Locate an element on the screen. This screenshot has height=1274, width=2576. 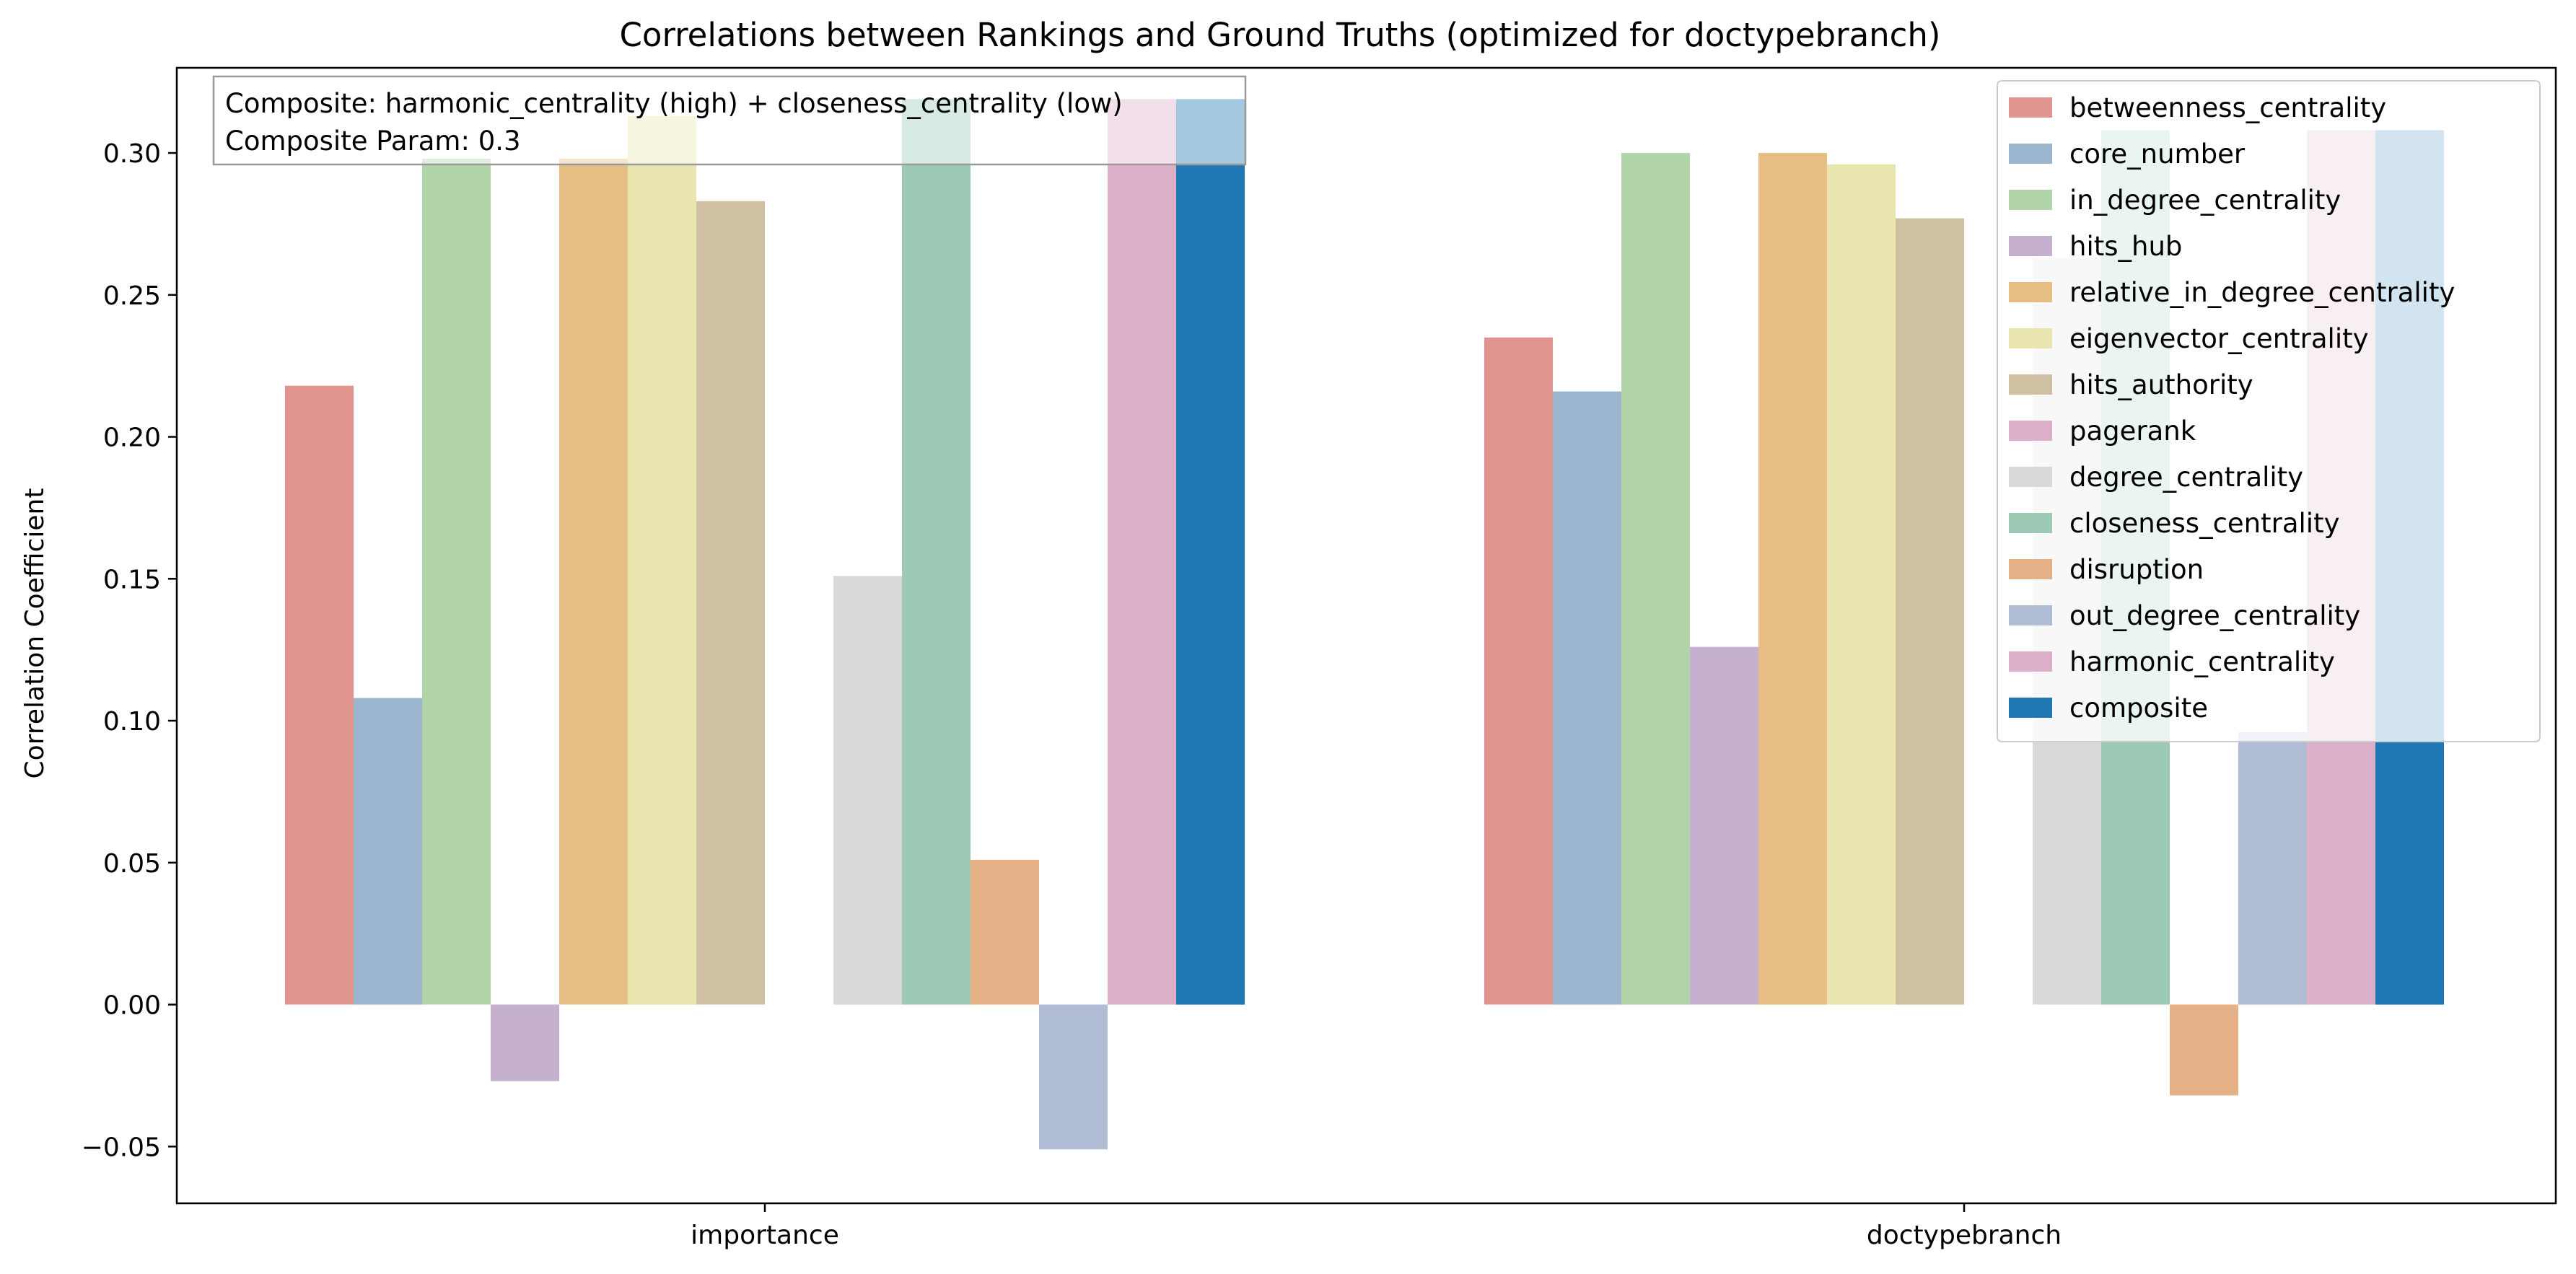
legend-swatch-relative-in-degree-centrality is located at coordinates (2030, 292).